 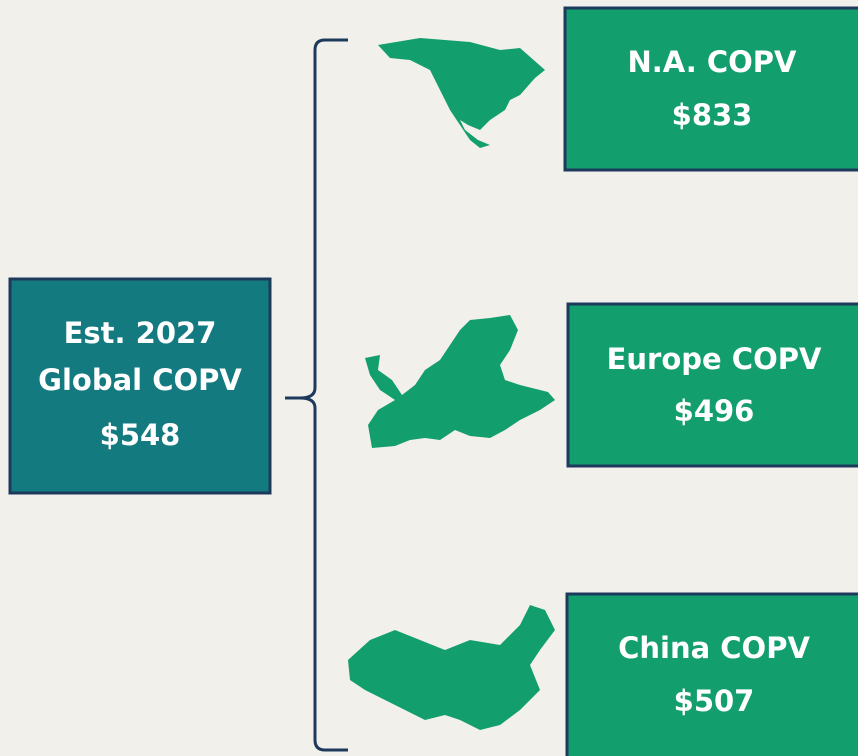 I want to click on target-value: $507, so click(x=714, y=701).